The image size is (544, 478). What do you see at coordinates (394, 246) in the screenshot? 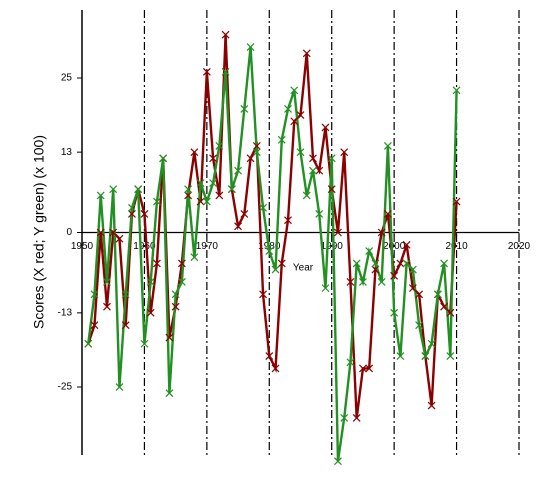
I see `x-tick-label: 2000` at bounding box center [394, 246].